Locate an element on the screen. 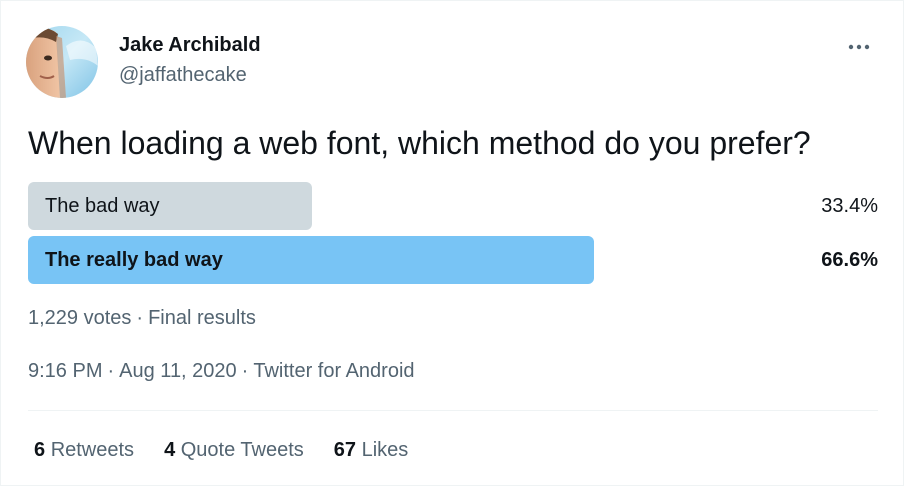 The width and height of the screenshot is (904, 486). more-horizontal-icon is located at coordinates (859, 47).